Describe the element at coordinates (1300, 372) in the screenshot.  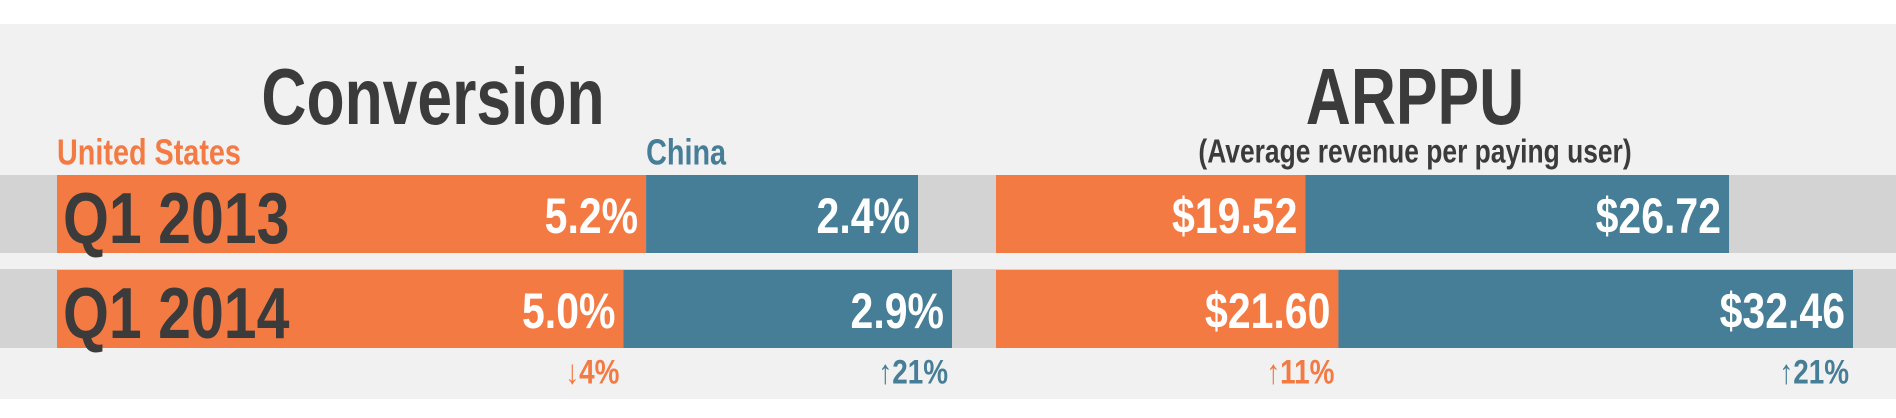
I see `change-label: ↑11%` at that location.